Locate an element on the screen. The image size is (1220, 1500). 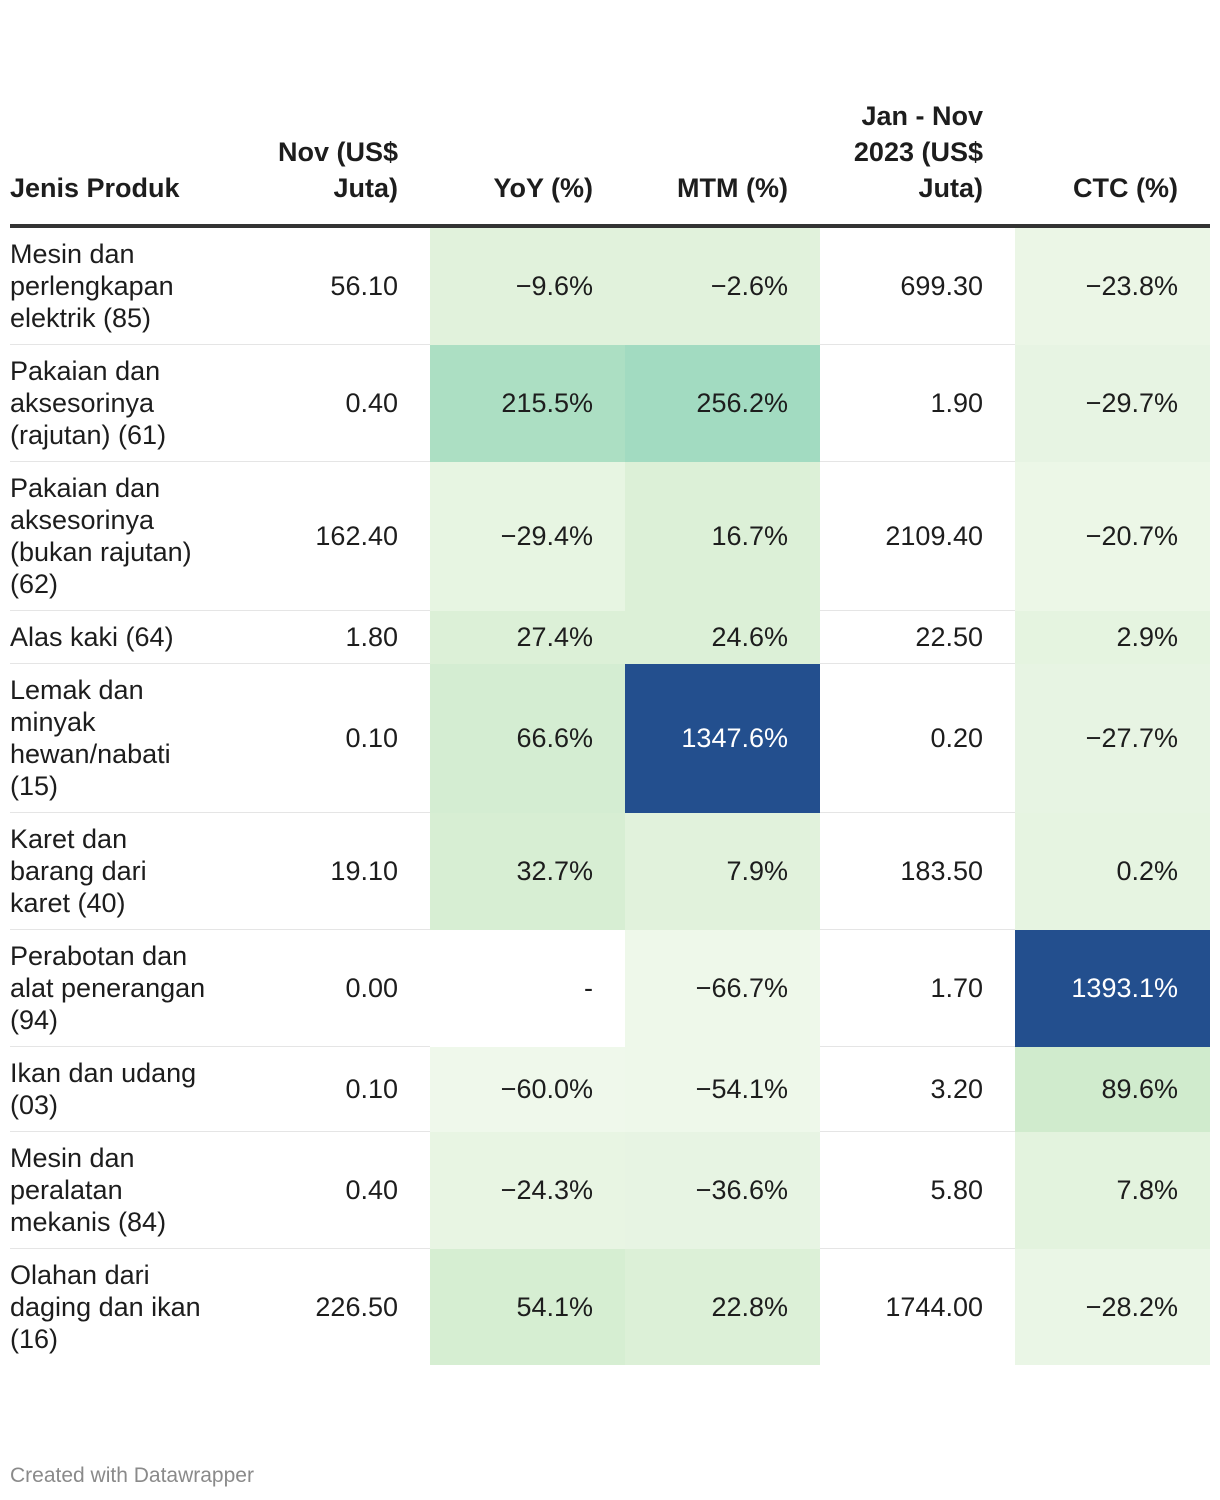
cell-value-ctc: −20.7% is located at coordinates (1112, 536).